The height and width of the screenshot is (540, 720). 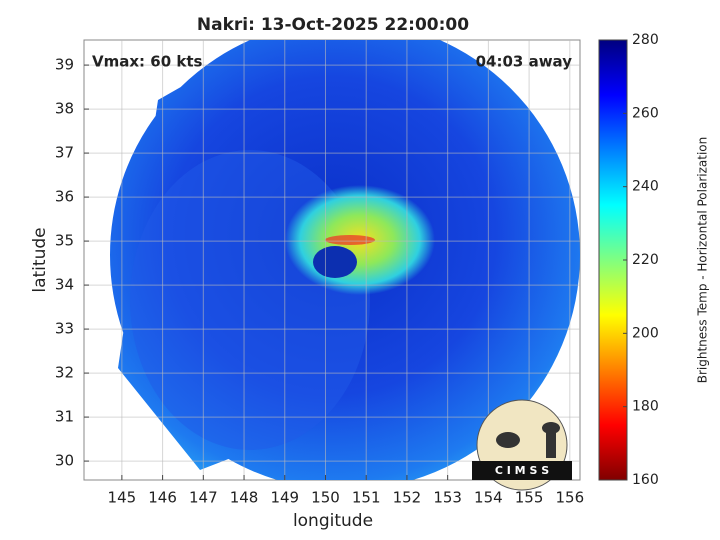 I want to click on y-axis-label: latitude, so click(x=40, y=259).